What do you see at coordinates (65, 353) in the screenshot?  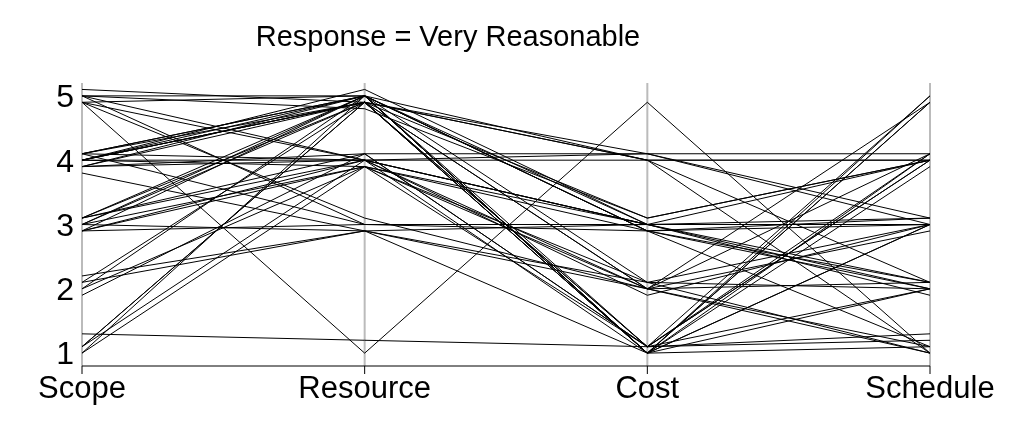 I see `y-tick-label: 1` at bounding box center [65, 353].